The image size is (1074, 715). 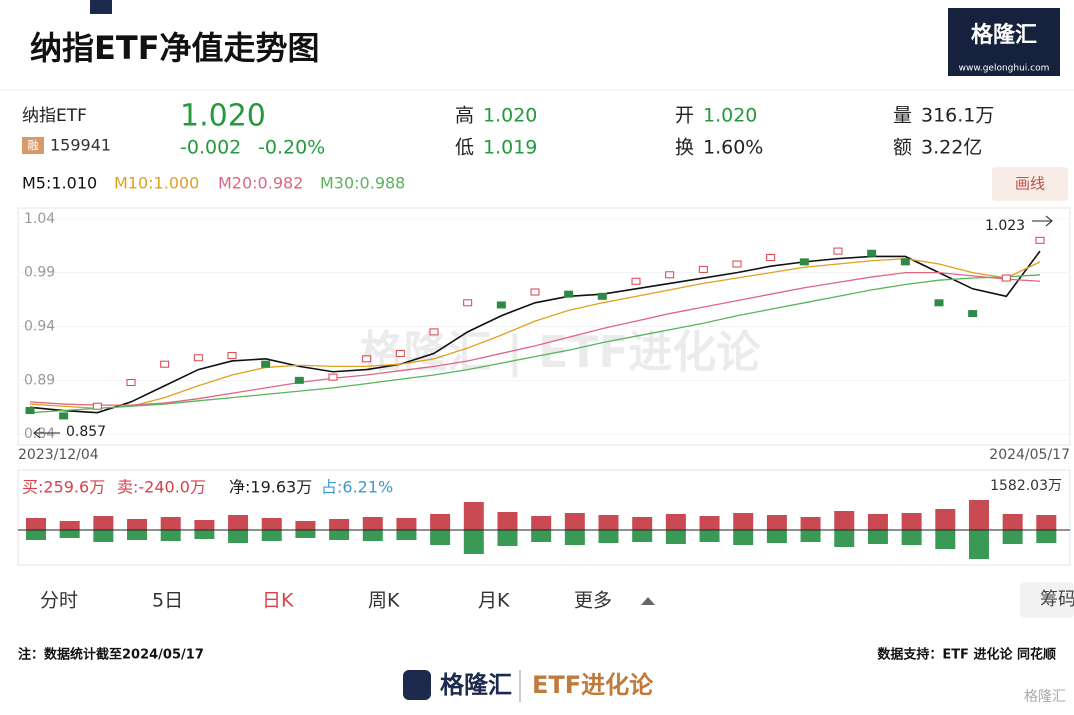 What do you see at coordinates (684, 116) in the screenshot?
I see `stat-label: 开` at bounding box center [684, 116].